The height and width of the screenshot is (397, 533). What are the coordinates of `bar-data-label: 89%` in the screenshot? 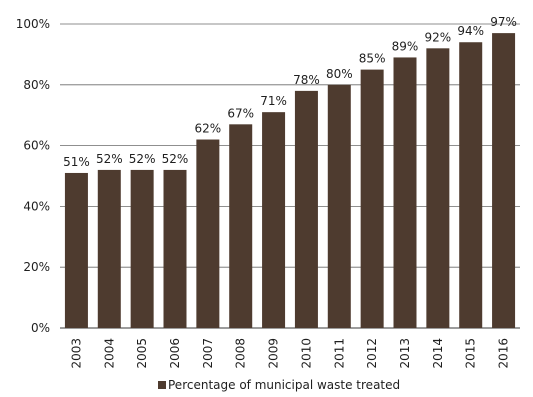 It's located at (405, 46).